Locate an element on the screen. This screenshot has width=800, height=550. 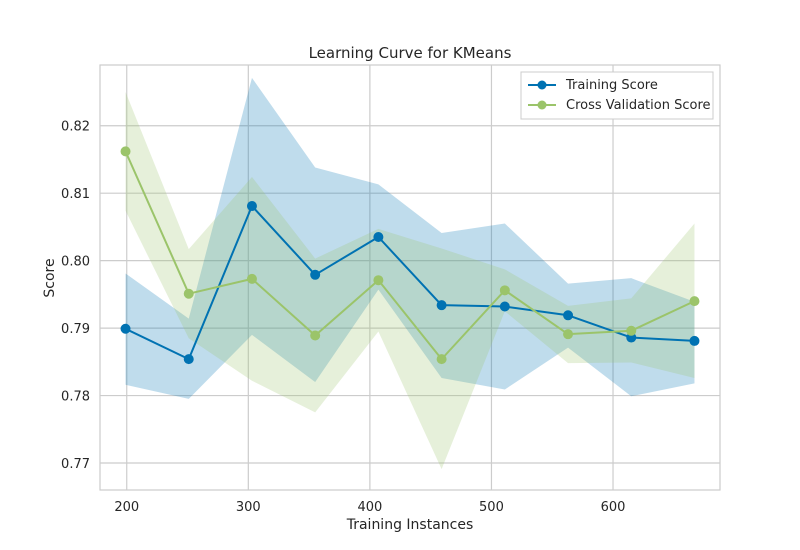
legend: Training Score Cross Validation Score is located at coordinates (617, 95).